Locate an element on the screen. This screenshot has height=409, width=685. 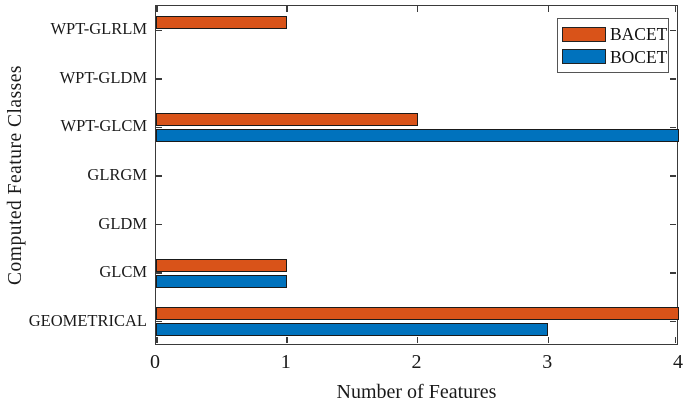
legend-item-bacet: BACET is located at coordinates (615, 34).